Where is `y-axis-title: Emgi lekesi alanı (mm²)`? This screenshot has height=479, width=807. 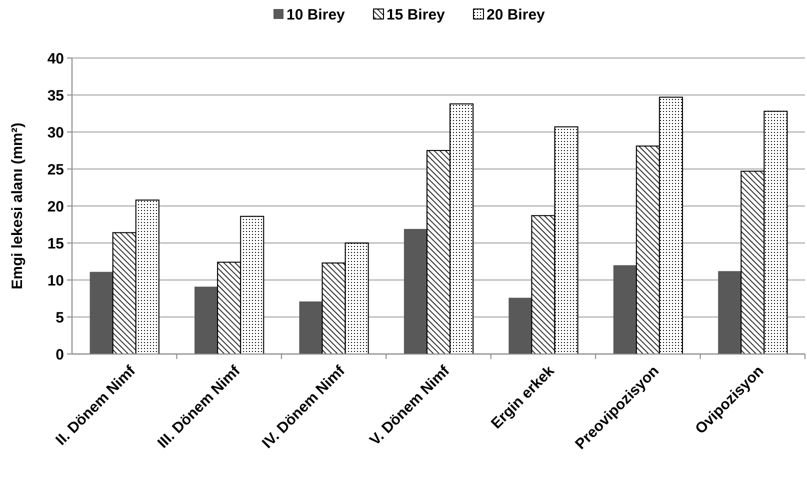
y-axis-title: Emgi lekesi alanı (mm²) is located at coordinates (17, 206).